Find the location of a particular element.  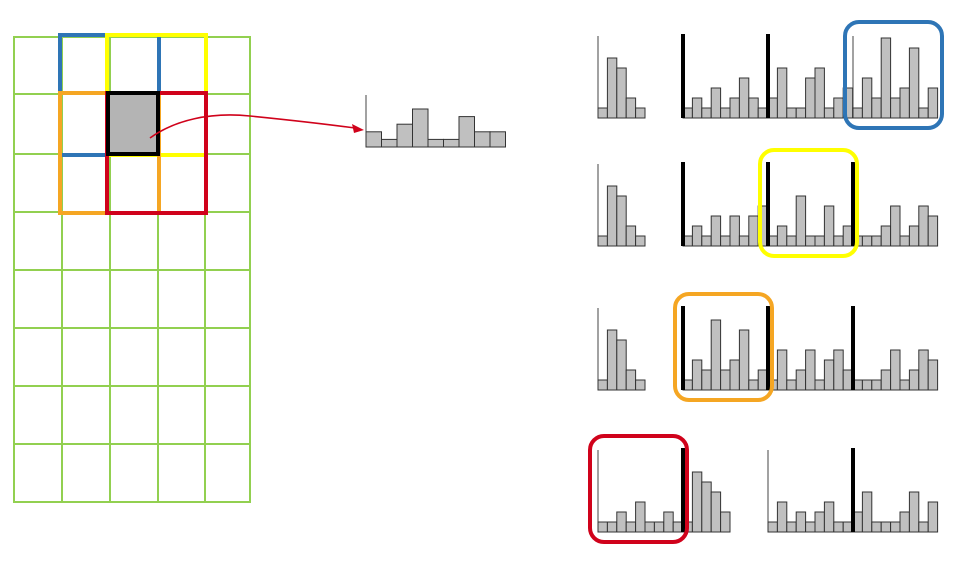

grid-cell-r7-c0 is located at coordinates (38, 473).